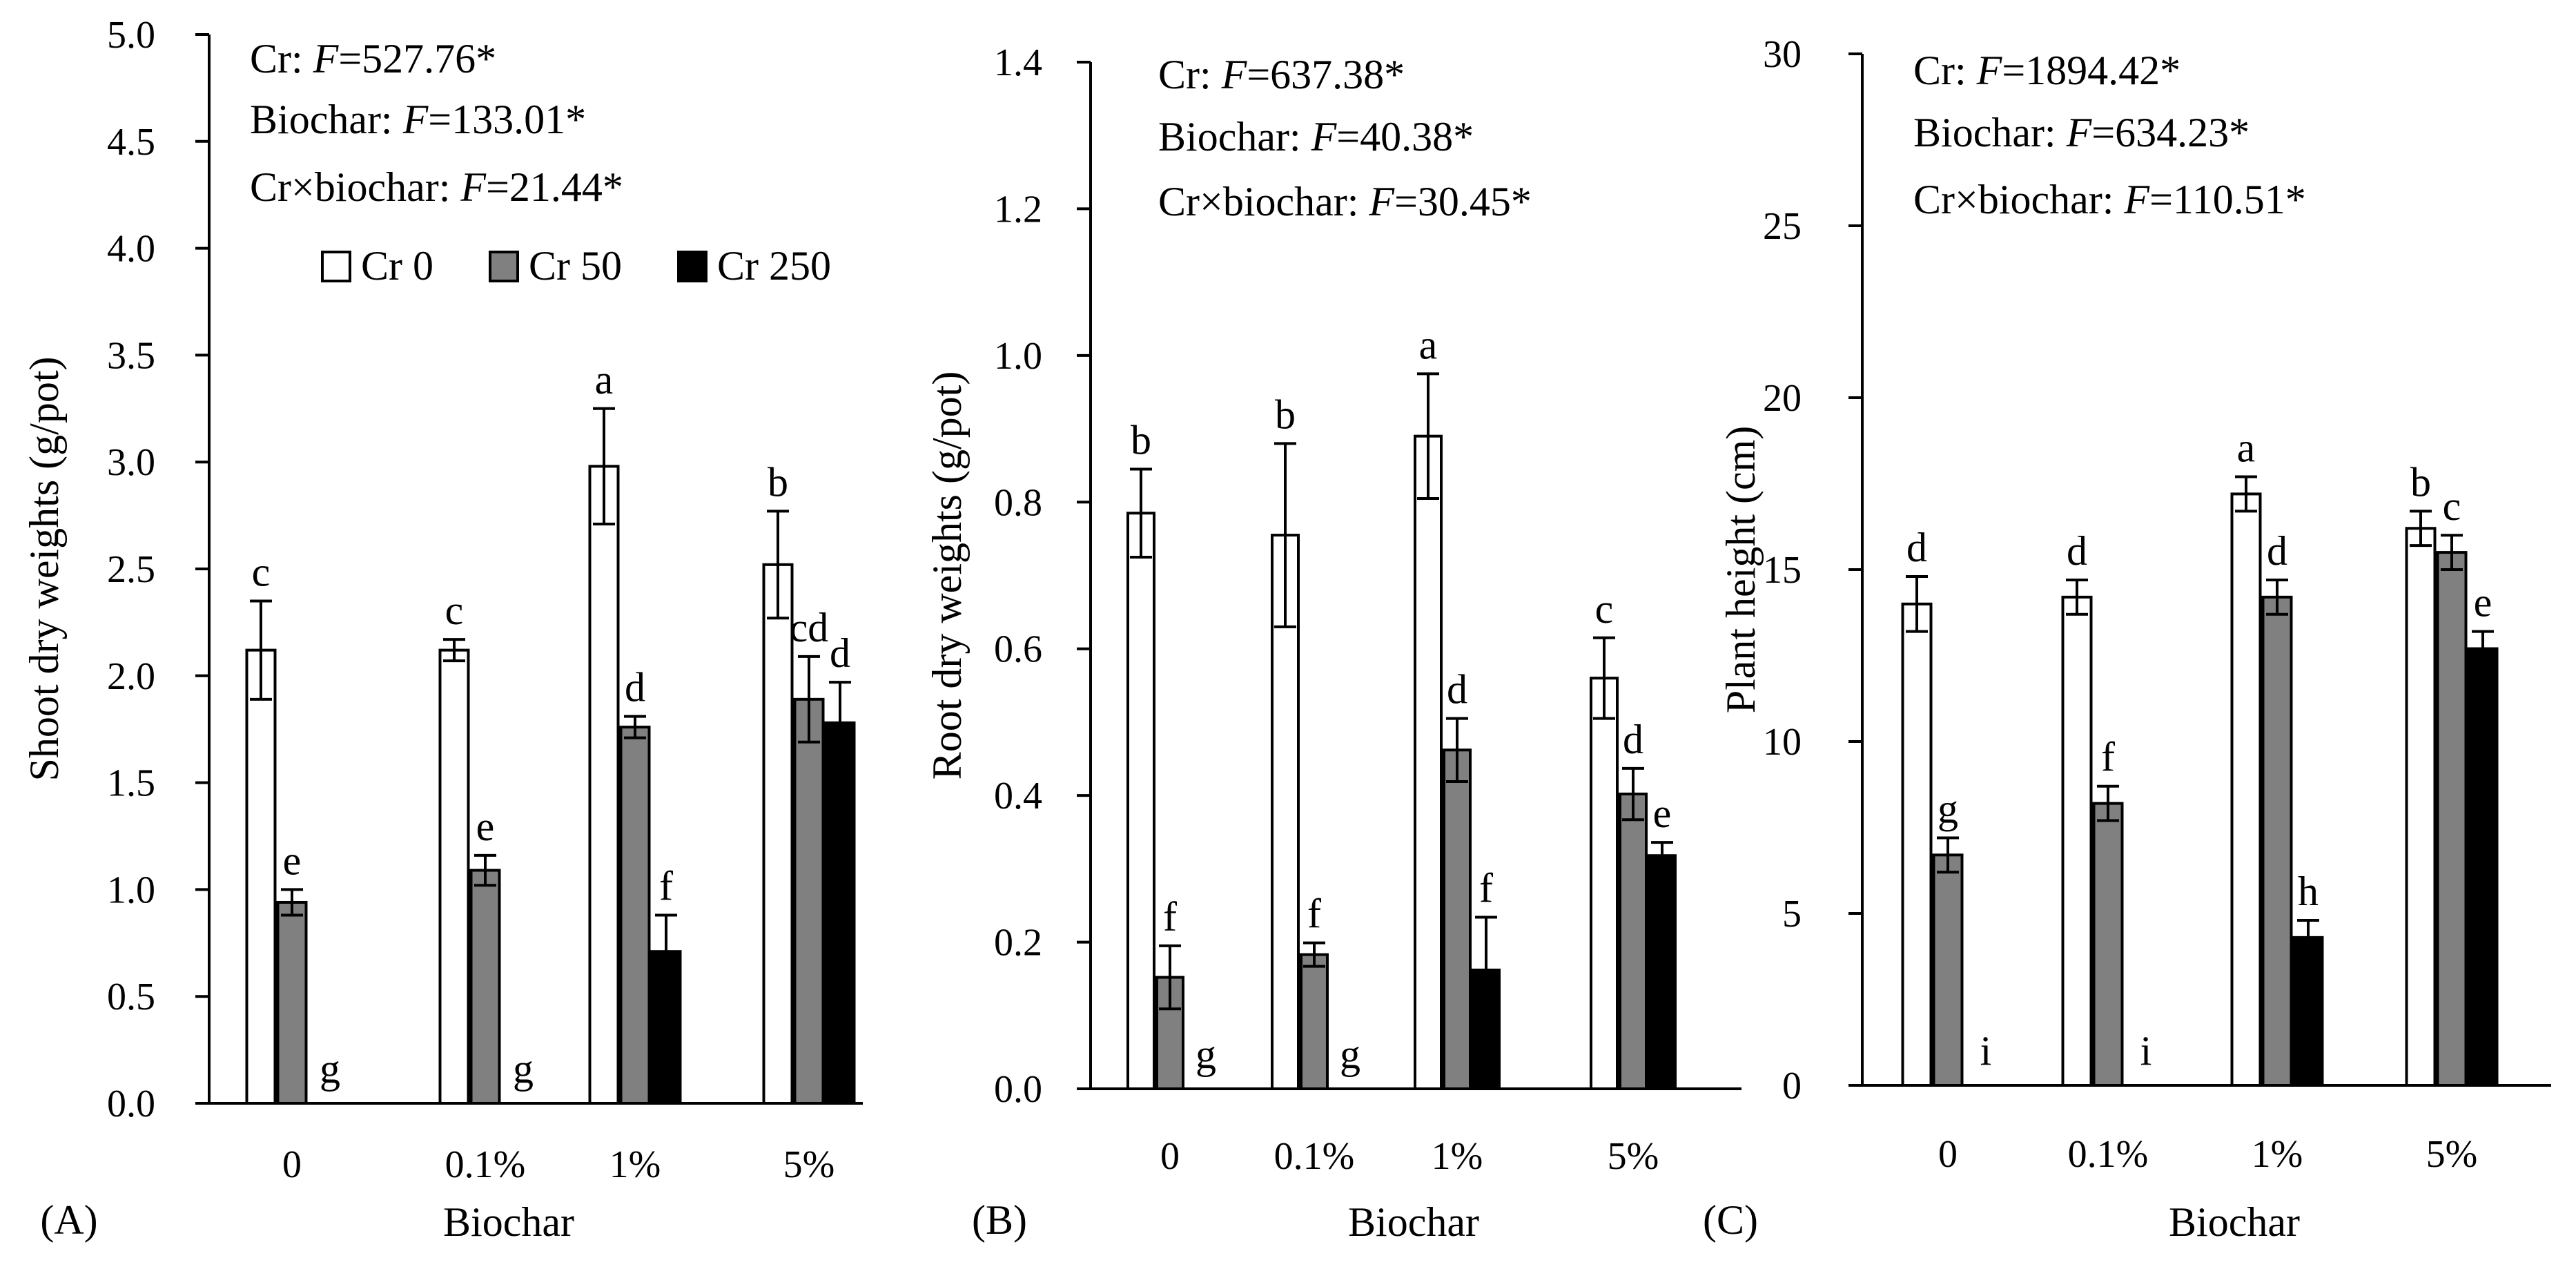 This screenshot has width=2576, height=1269. What do you see at coordinates (2170, 133) in the screenshot?
I see `anova-f-value: =634.23*` at bounding box center [2170, 133].